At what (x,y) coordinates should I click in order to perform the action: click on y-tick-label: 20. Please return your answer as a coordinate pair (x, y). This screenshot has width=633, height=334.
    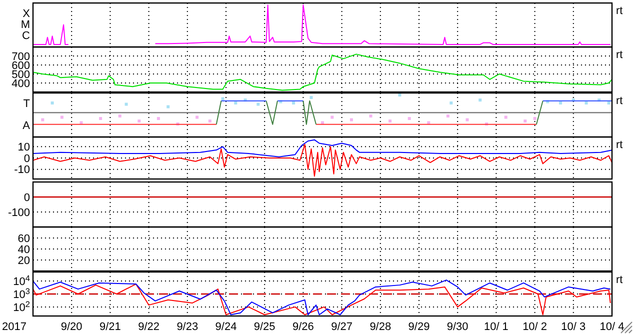
    Looking at the image, I should click on (24, 260).